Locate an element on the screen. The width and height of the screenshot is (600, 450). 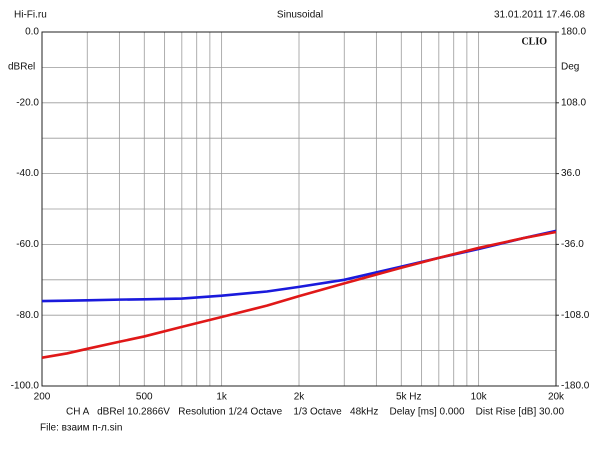
x-tick-label: 20k is located at coordinates (556, 397).